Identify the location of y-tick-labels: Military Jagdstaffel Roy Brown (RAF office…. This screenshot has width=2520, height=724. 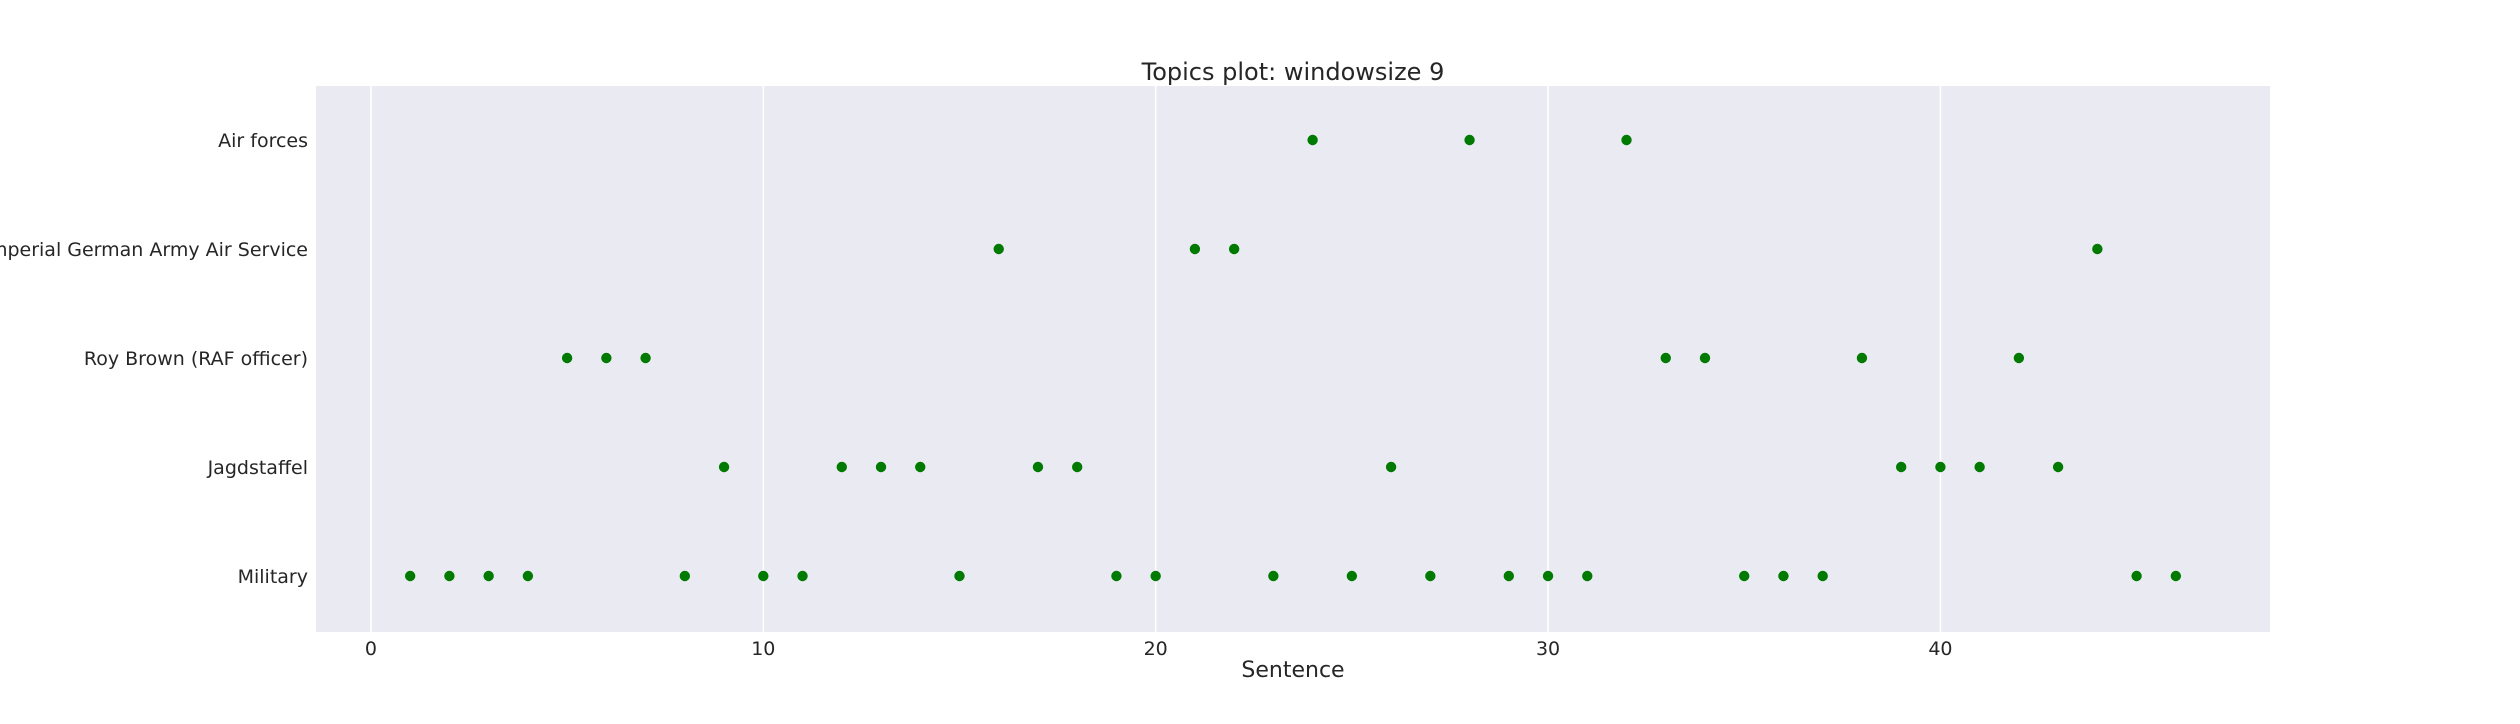
(154, 359).